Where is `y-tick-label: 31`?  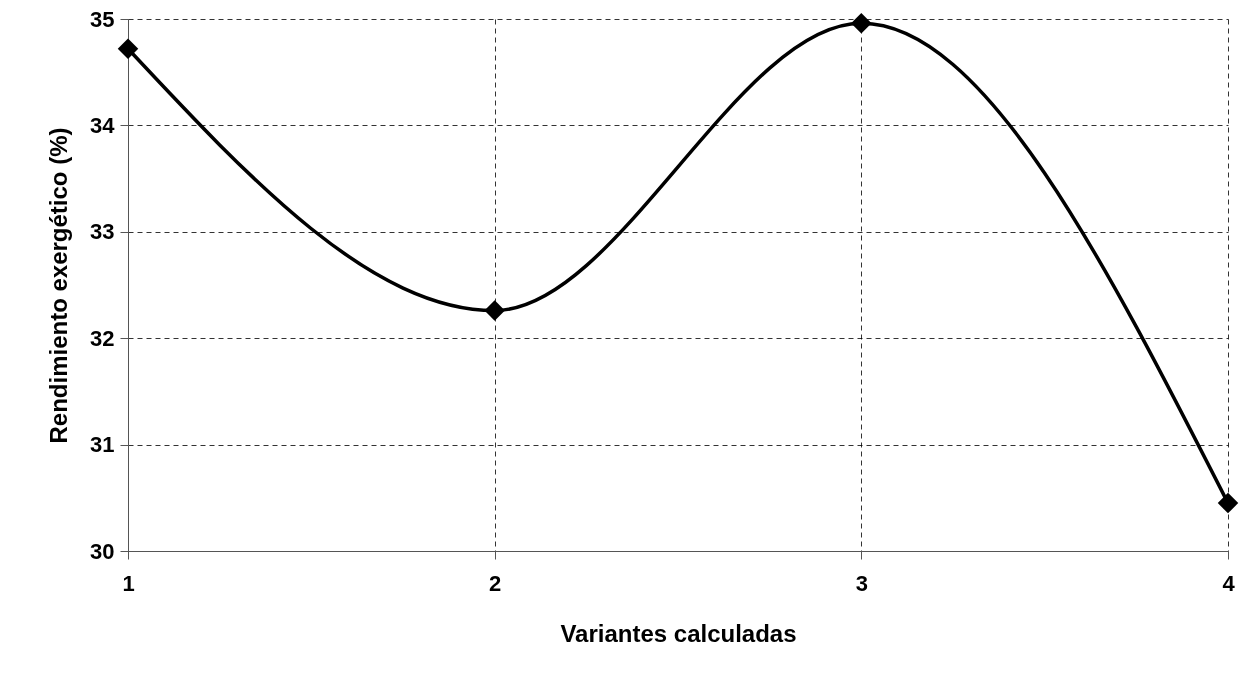
y-tick-label: 31 is located at coordinates (102, 445).